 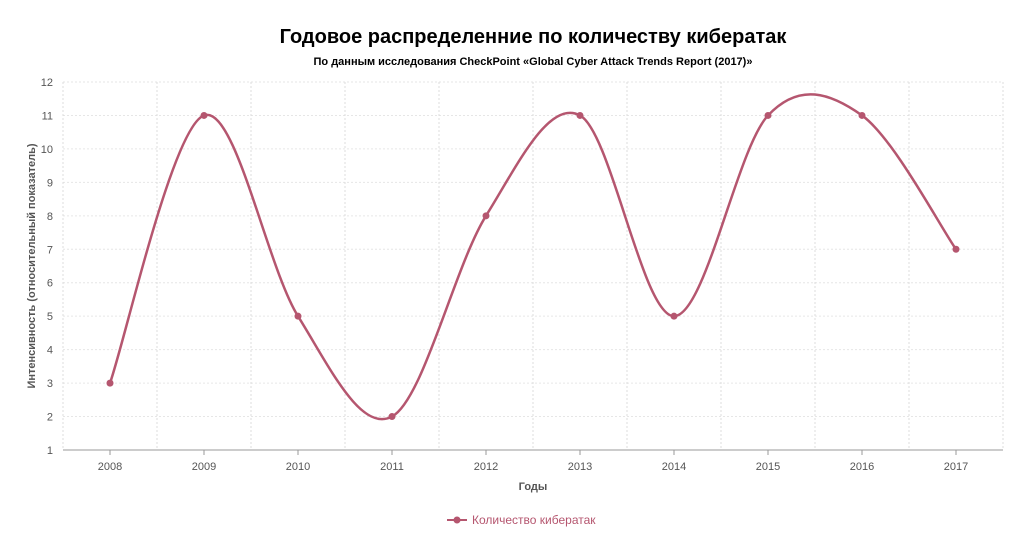 I want to click on x-tick-label: 2008, so click(x=110, y=467).